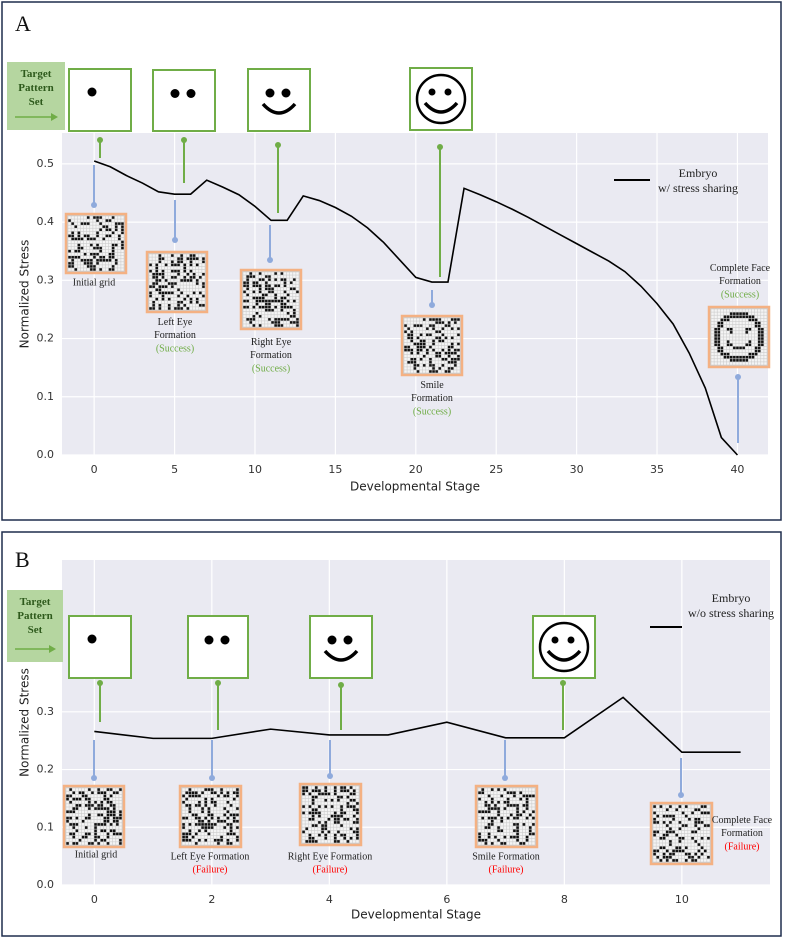  What do you see at coordinates (100, 683) in the screenshot?
I see `pin-dot` at bounding box center [100, 683].